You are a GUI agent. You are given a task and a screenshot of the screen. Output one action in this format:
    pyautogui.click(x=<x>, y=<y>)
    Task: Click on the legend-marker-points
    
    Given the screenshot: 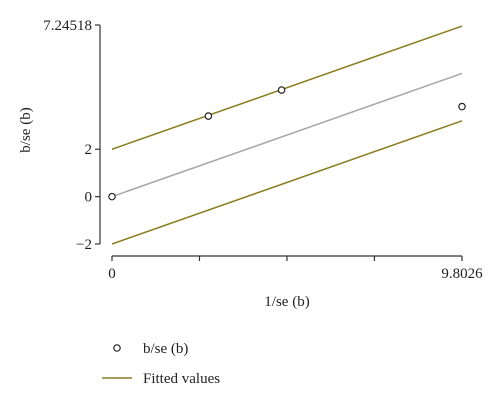 What is the action you would take?
    pyautogui.click(x=117, y=348)
    